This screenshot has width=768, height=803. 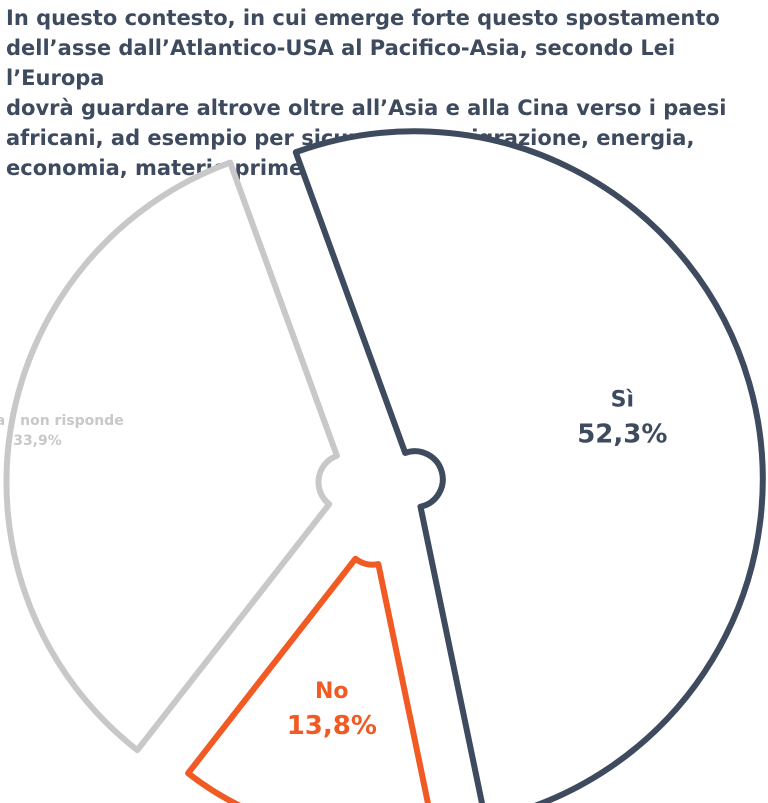 What do you see at coordinates (62, 421) in the screenshot?
I see `slice-label-non-sa-non-risponde: Non sa / non risponde` at bounding box center [62, 421].